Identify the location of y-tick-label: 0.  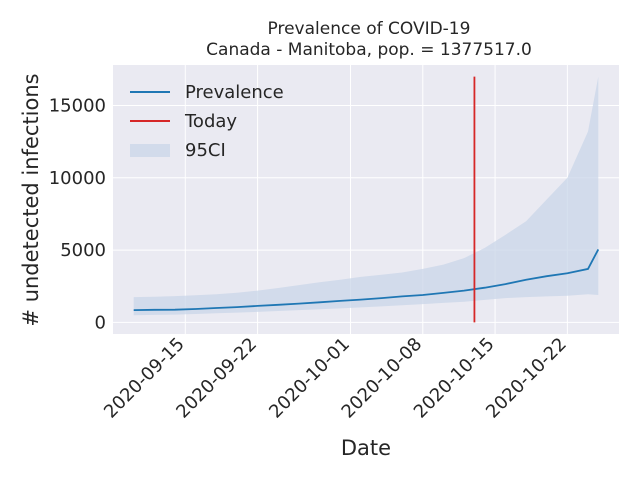
(100, 322).